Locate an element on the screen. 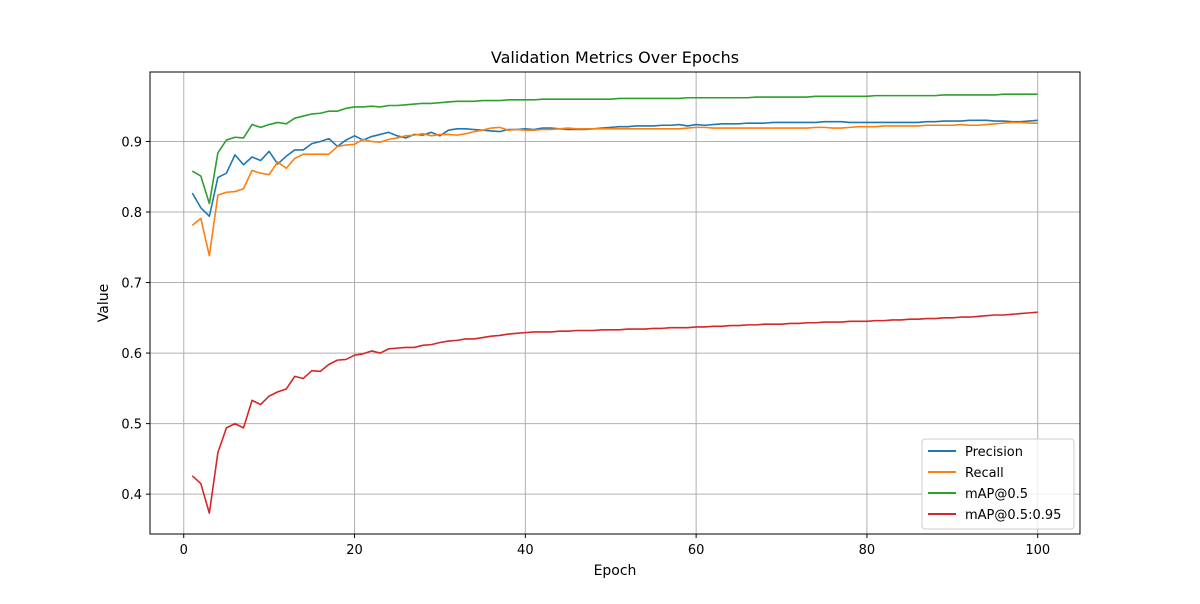 The width and height of the screenshot is (1200, 604). series-line-precision is located at coordinates (614, 168).